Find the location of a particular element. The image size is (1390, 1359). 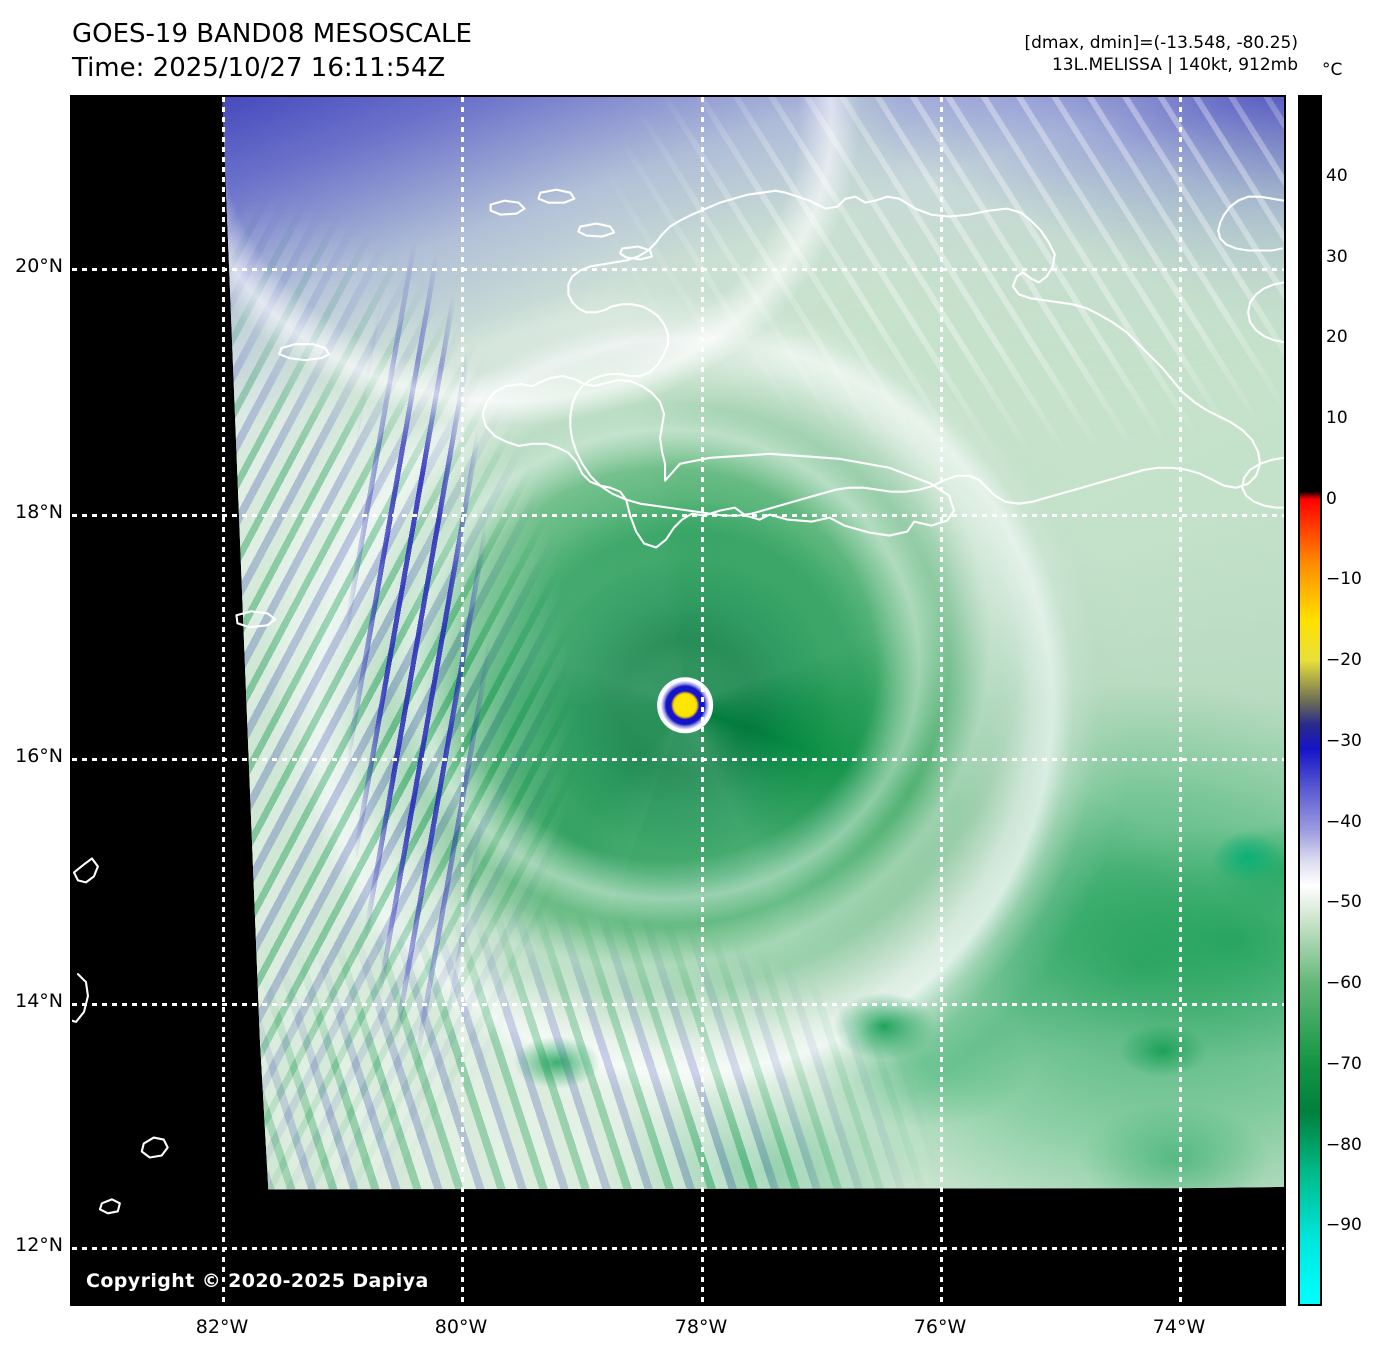

colorbar-tick-label: −60 is located at coordinates (1344, 983).